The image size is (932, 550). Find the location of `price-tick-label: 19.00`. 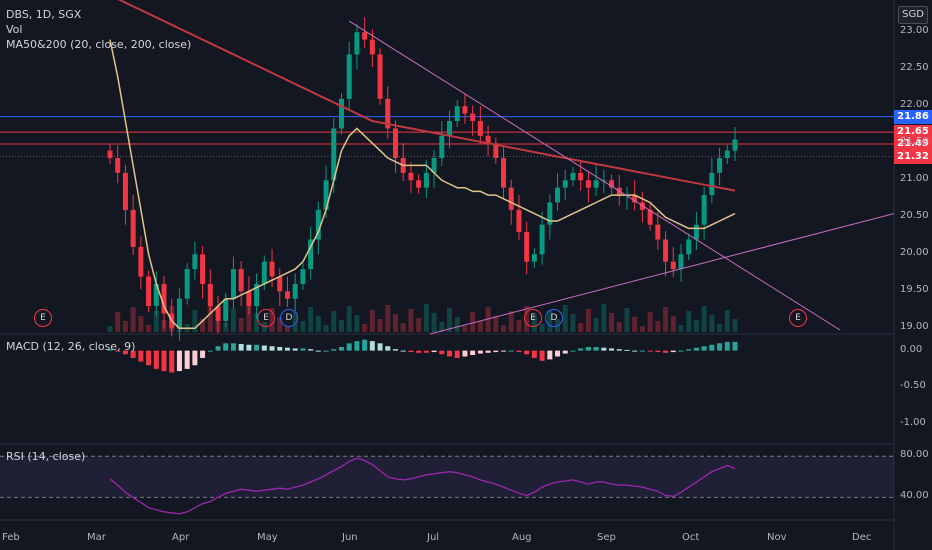

price-tick-label: 19.00 is located at coordinates (914, 327).